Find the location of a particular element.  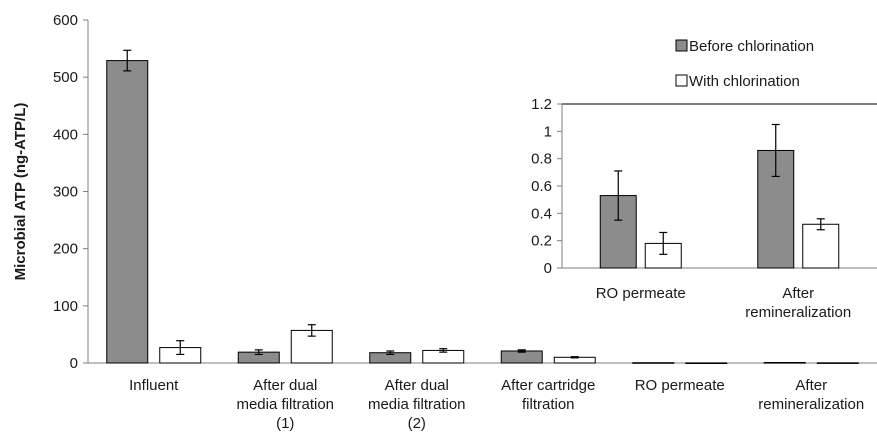

inset-y-tick-label: 0.2 is located at coordinates (541, 241).